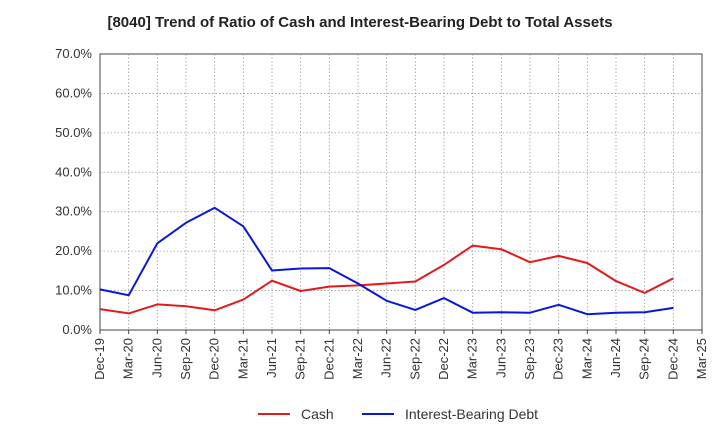  What do you see at coordinates (99, 359) in the screenshot?
I see `x-tick-label: Dec-19` at bounding box center [99, 359].